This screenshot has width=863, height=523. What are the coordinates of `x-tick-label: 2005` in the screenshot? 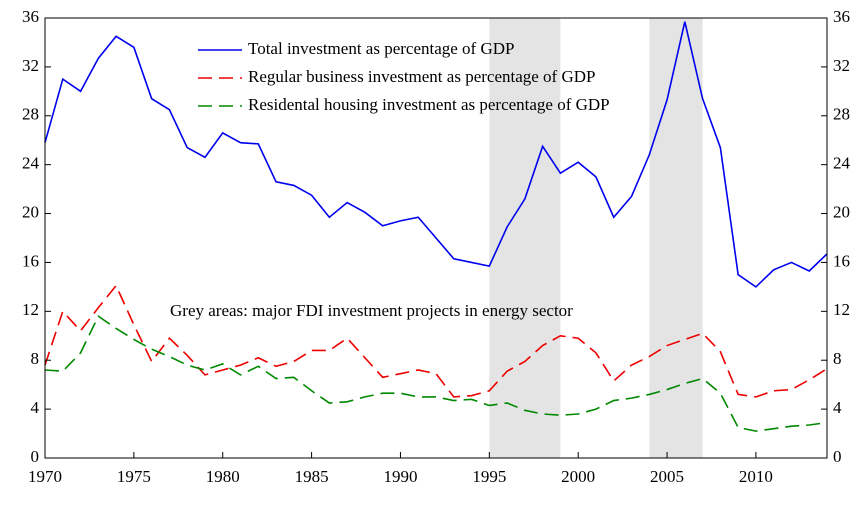 It's located at (667, 476).